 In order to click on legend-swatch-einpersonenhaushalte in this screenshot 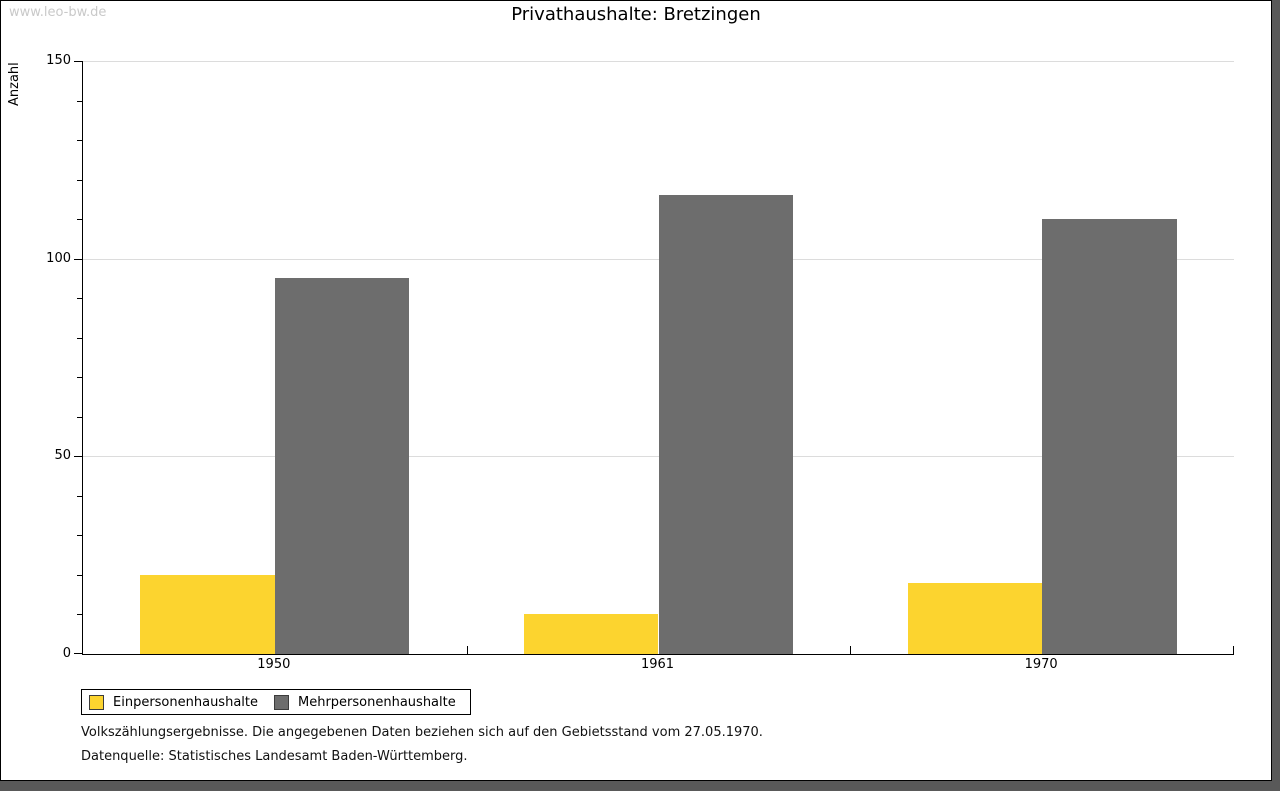, I will do `click(96, 702)`.